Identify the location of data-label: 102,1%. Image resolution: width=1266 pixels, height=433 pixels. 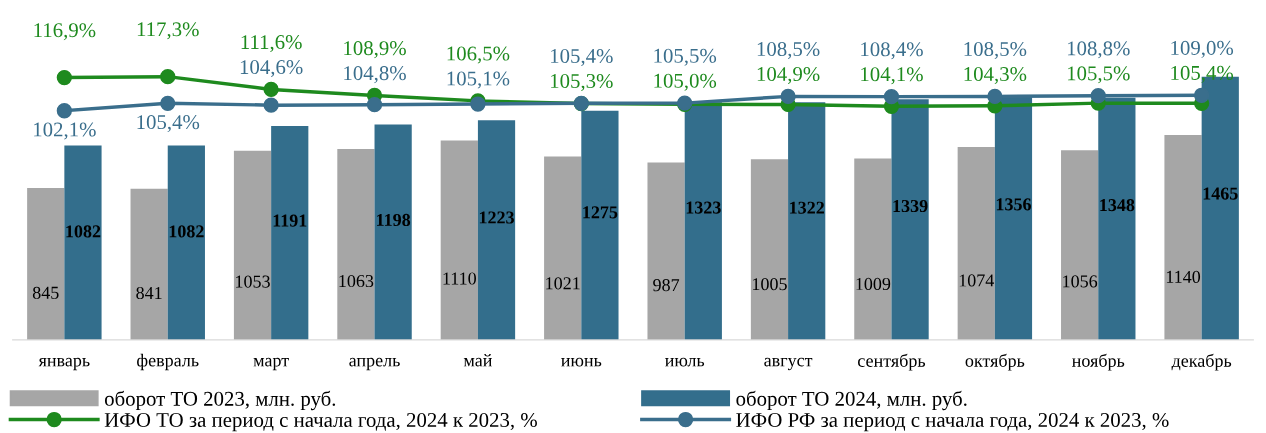
(65, 131).